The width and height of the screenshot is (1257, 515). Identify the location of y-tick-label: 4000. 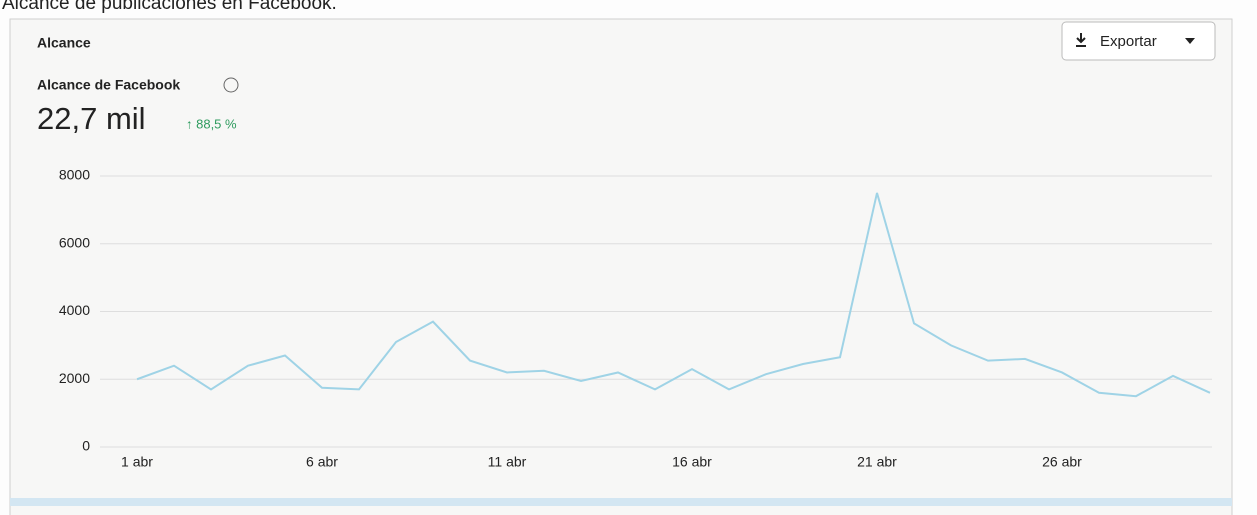
(74, 310).